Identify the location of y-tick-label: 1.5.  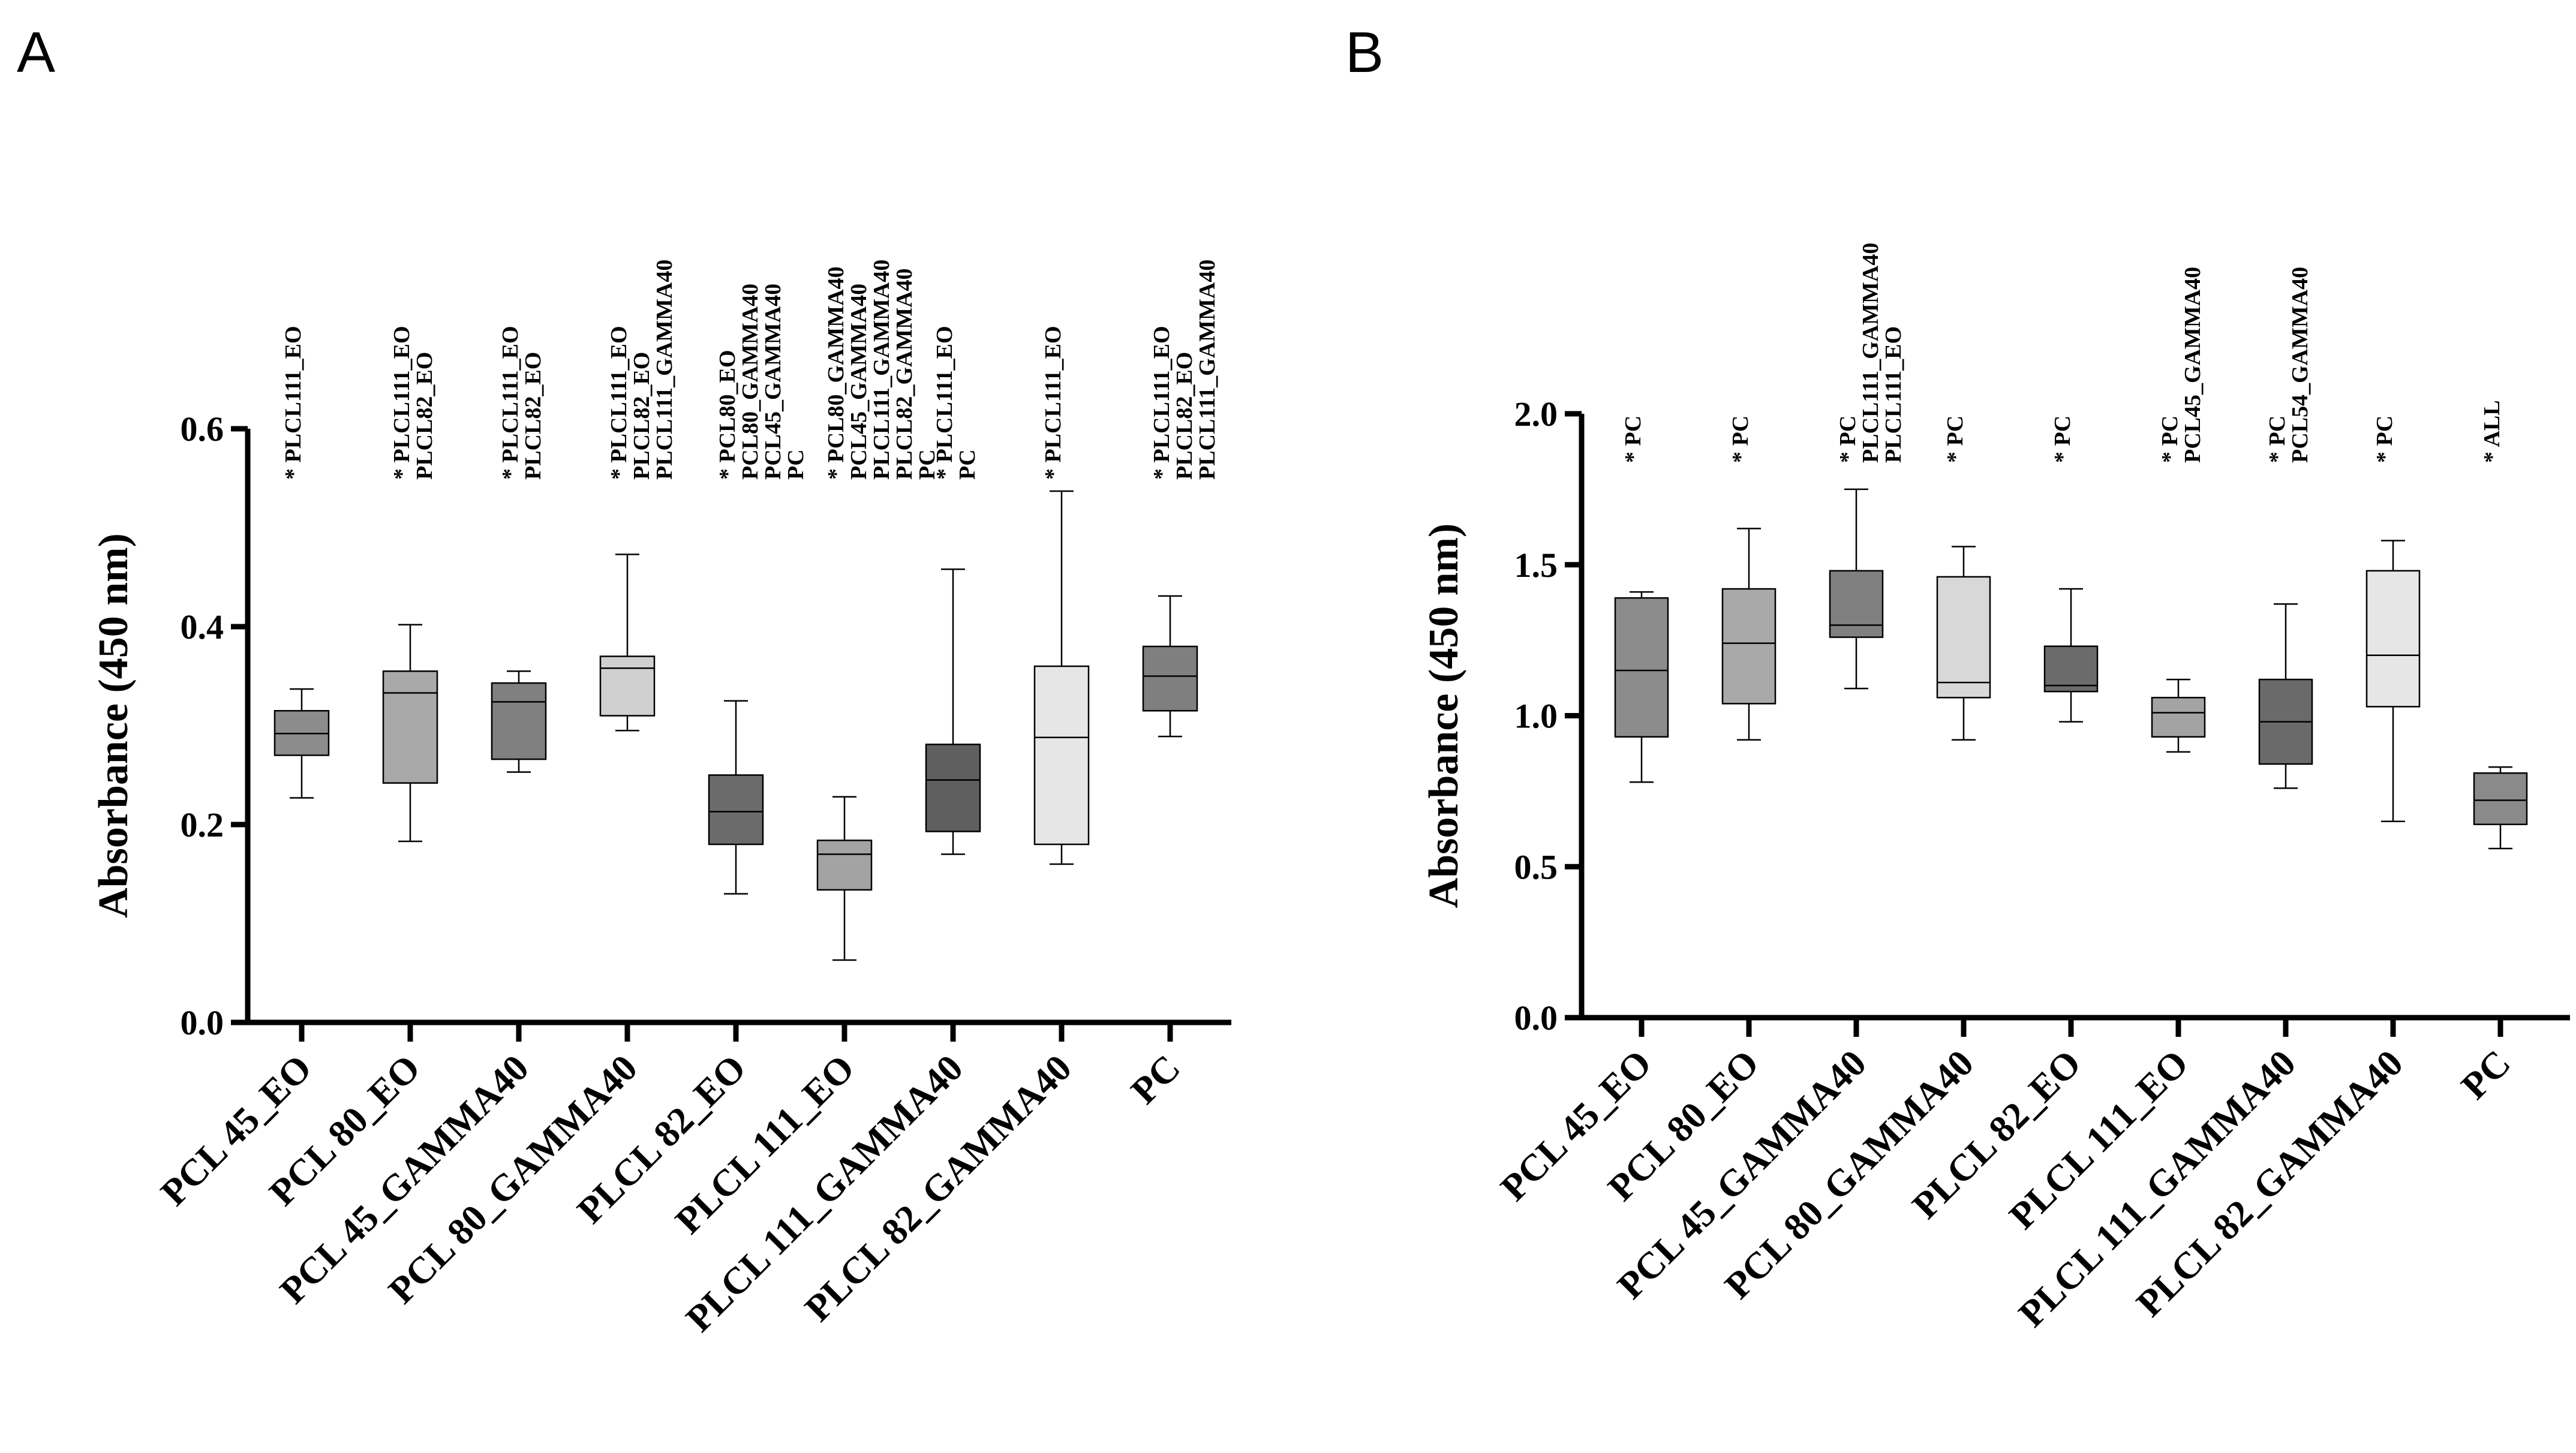
(1536, 565).